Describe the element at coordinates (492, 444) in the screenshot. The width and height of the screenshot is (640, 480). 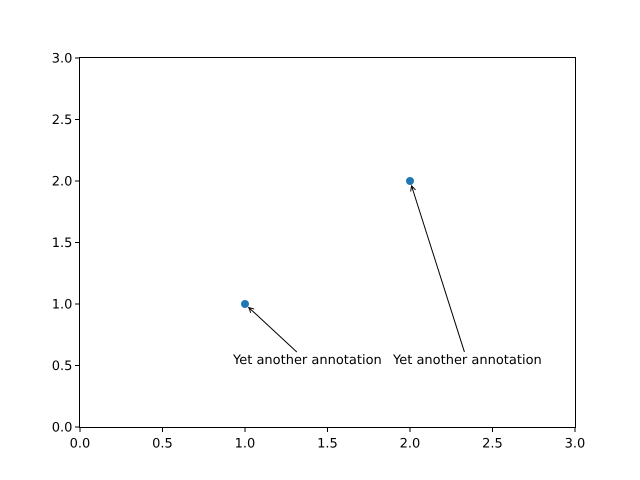
I see `x-tick-label: 2.5` at that location.